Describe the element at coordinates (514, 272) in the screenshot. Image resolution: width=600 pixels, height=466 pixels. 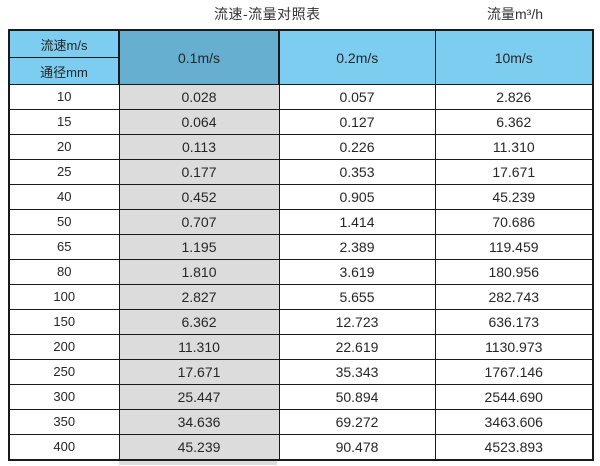
I see `flow-value-cell: 180.956` at that location.